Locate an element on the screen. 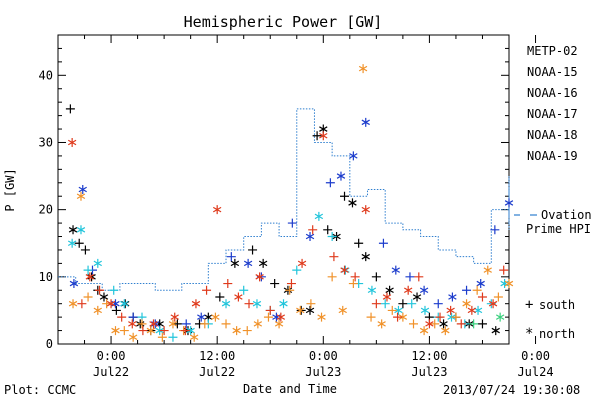  y-tick-label: 0 is located at coordinates (49, 344).